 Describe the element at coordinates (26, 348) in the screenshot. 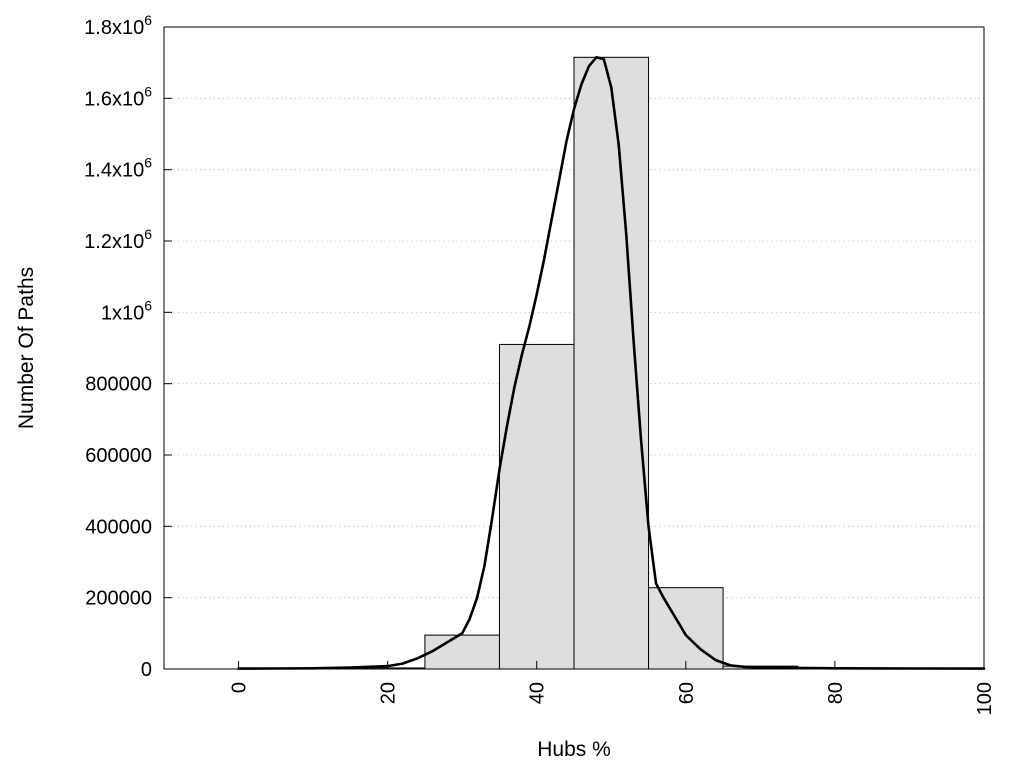

I see `y-axis-label: Number Of Paths` at that location.